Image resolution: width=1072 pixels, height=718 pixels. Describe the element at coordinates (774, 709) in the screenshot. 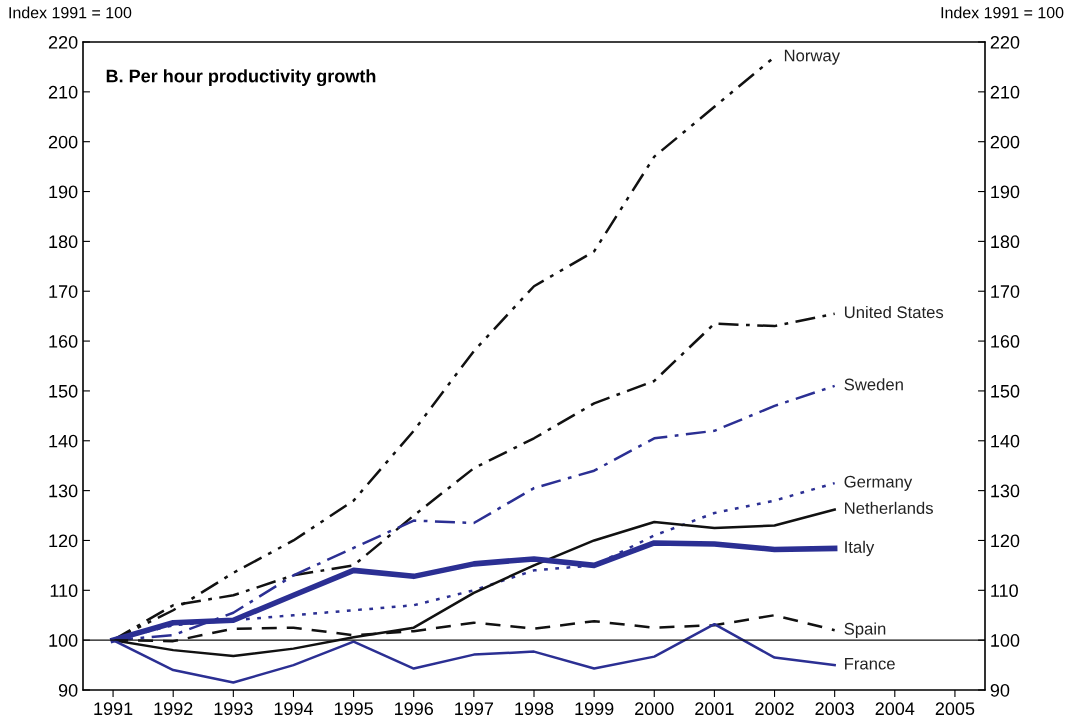

I see `x-tick-label: 2002` at that location.